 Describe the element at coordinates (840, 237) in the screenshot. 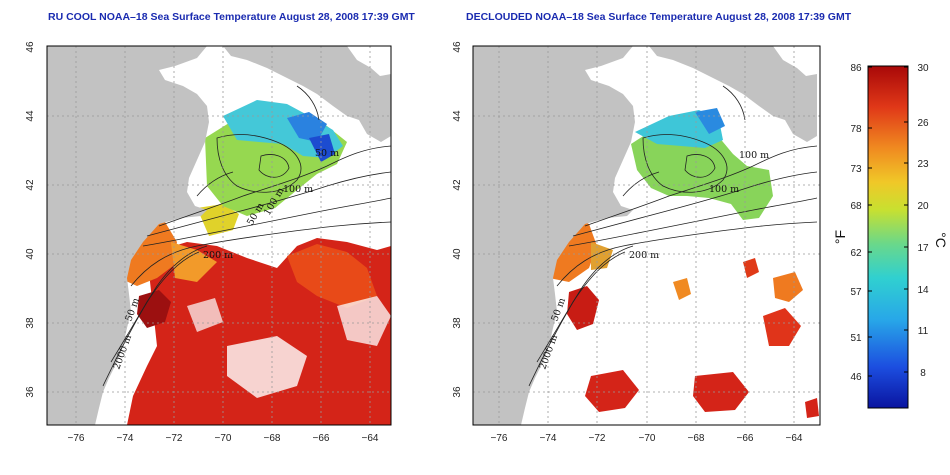

I see `colorbar-fahrenheit-label: °F` at that location.